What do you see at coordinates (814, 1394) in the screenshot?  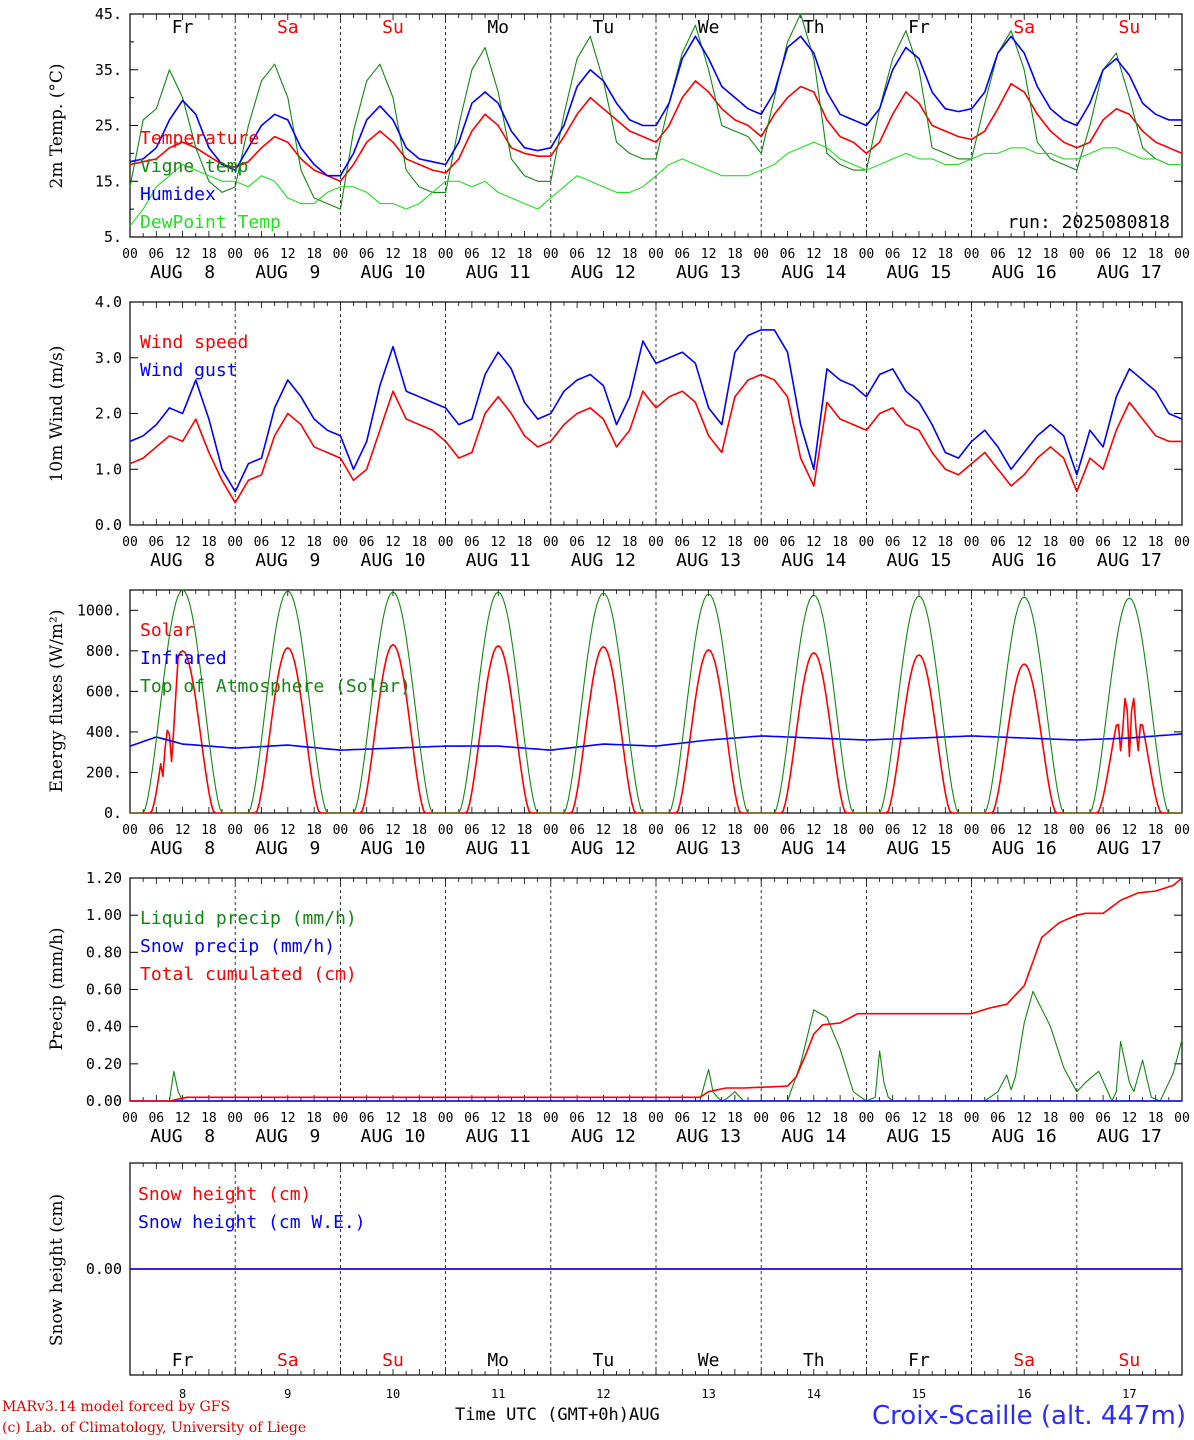 I see `day-number: 14` at bounding box center [814, 1394].